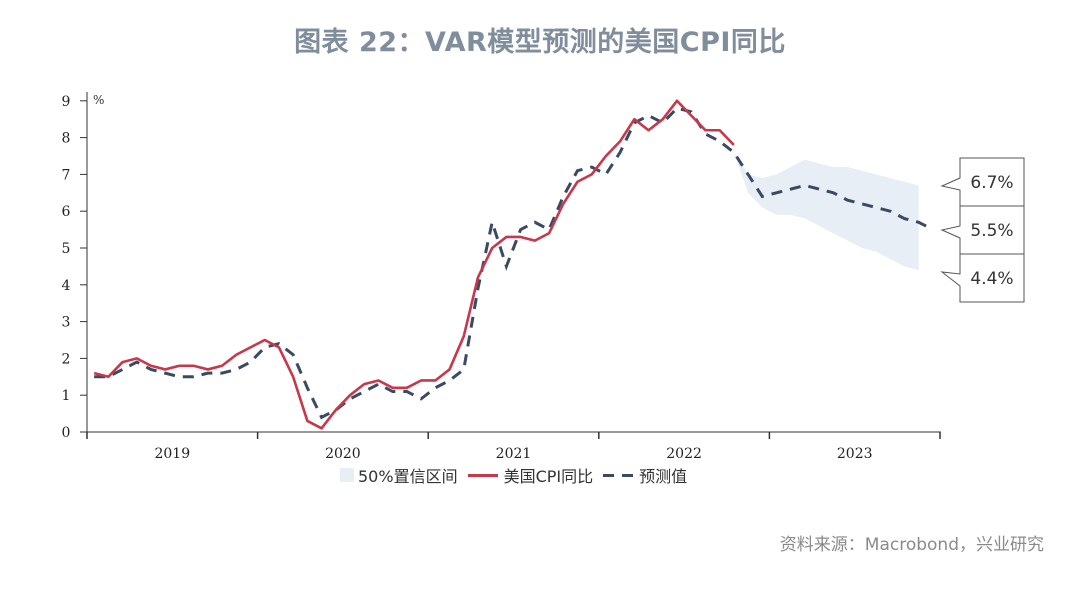 The width and height of the screenshot is (1080, 592). Describe the element at coordinates (66, 359) in the screenshot. I see `y-tick-label: 2` at that location.